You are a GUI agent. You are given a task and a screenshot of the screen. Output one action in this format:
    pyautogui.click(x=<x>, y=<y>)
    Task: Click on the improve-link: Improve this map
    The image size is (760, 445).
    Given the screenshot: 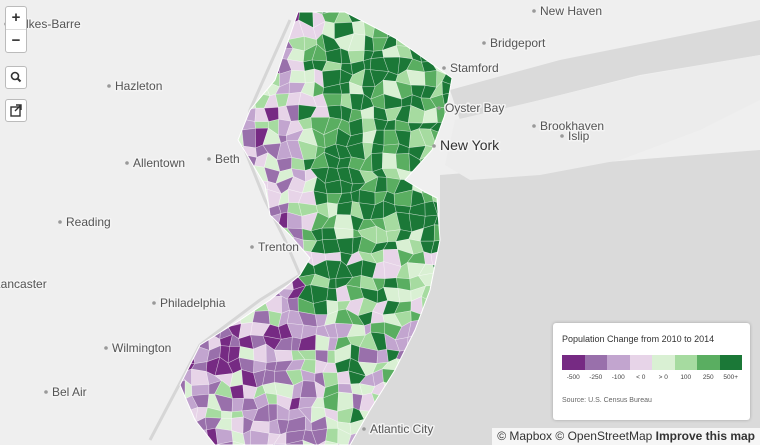 What is the action you would take?
    pyautogui.click(x=705, y=436)
    